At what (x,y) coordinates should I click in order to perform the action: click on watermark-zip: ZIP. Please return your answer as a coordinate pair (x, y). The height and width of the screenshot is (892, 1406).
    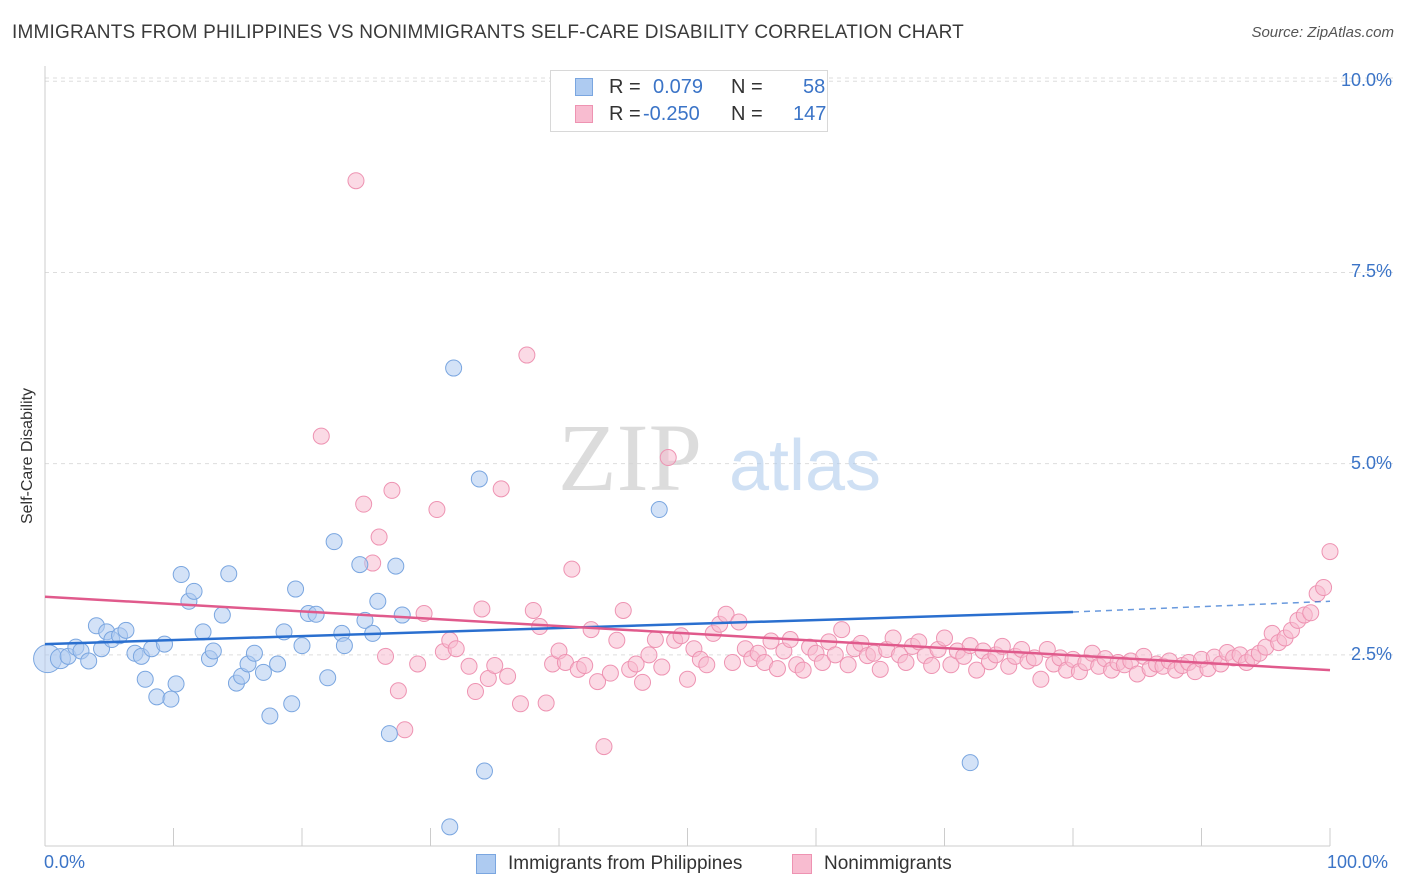
    Looking at the image, I should click on (630, 457).